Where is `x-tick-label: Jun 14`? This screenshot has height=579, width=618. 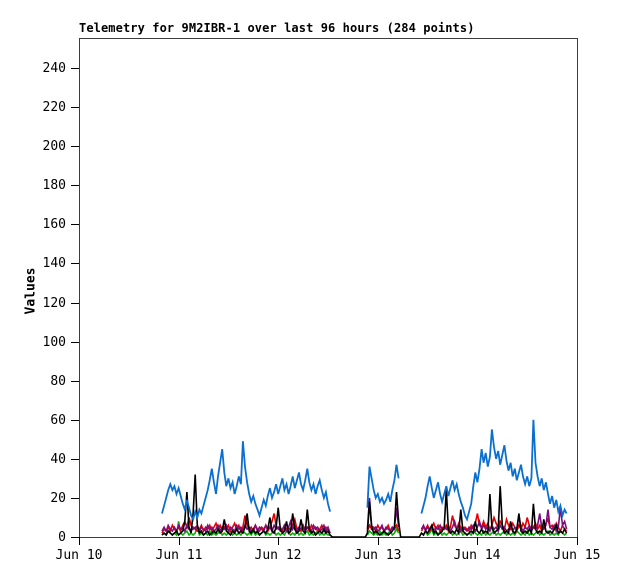
x-tick-label: Jun 14 is located at coordinates (477, 555).